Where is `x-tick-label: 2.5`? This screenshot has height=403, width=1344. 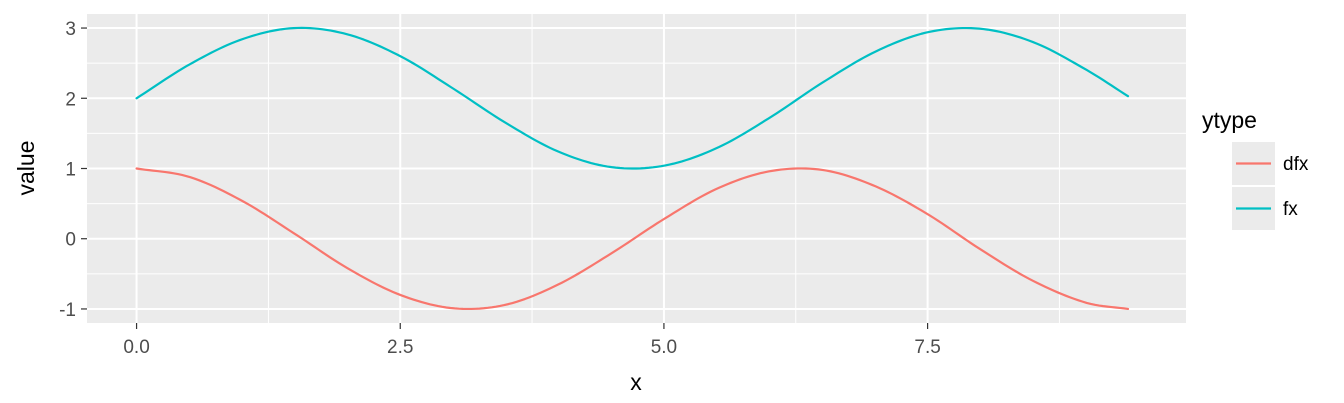
x-tick-label: 2.5 is located at coordinates (400, 347).